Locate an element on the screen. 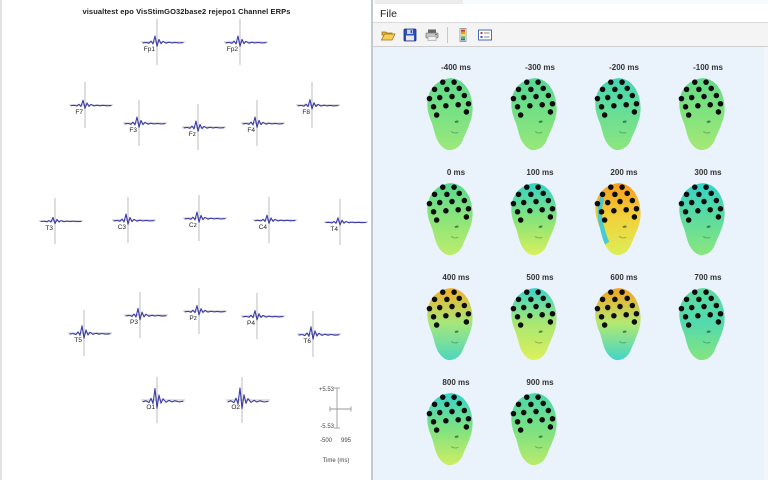 This screenshot has height=480, width=768. erp-plot-Pz: Pz is located at coordinates (205, 312).